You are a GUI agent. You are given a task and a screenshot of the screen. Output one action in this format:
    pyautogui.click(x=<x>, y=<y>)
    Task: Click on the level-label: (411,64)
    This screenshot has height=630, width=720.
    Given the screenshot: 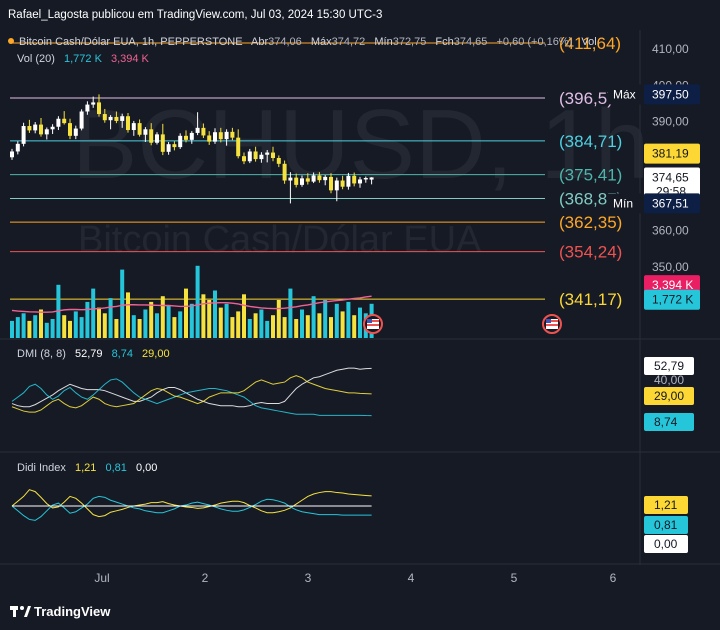 What is the action you would take?
    pyautogui.click(x=590, y=43)
    